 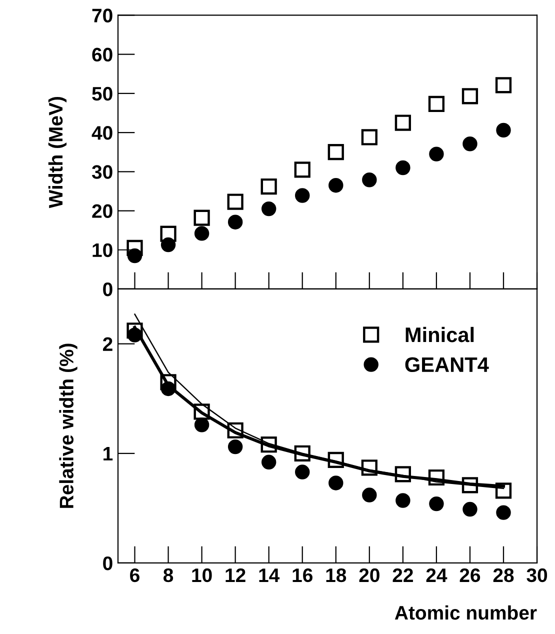 What do you see at coordinates (437, 575) in the screenshot?
I see `x-tick-label: 24` at bounding box center [437, 575].